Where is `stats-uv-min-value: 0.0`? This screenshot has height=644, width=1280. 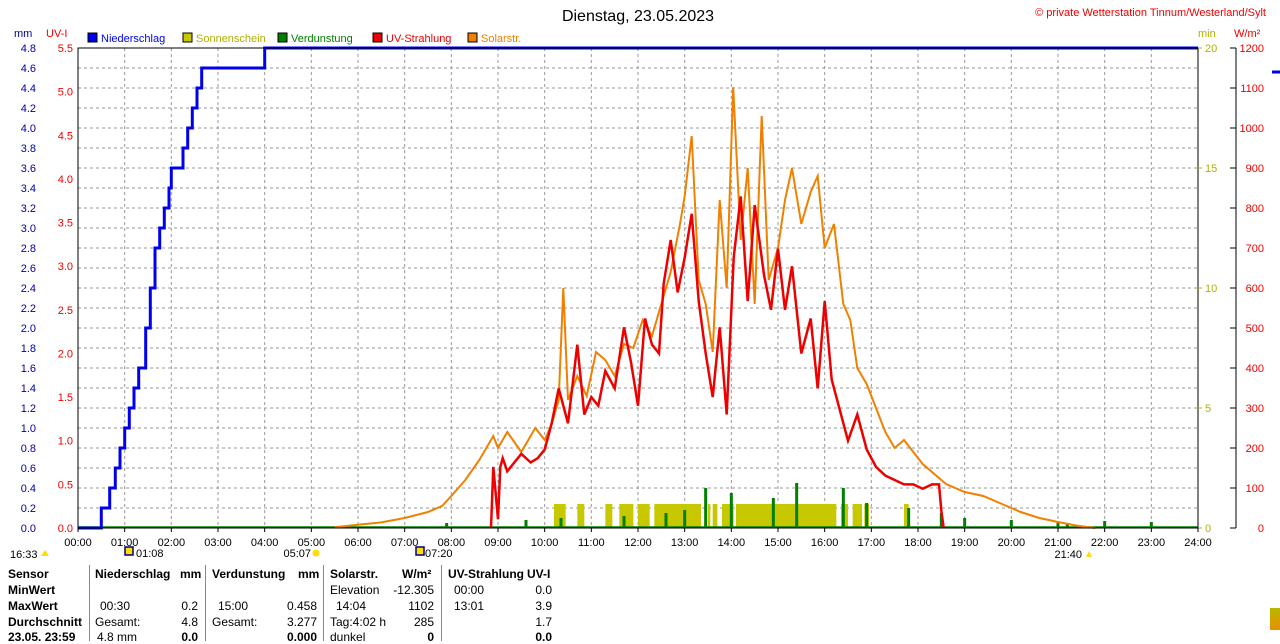
stats-uv-min-value: 0.0 is located at coordinates (543, 590).